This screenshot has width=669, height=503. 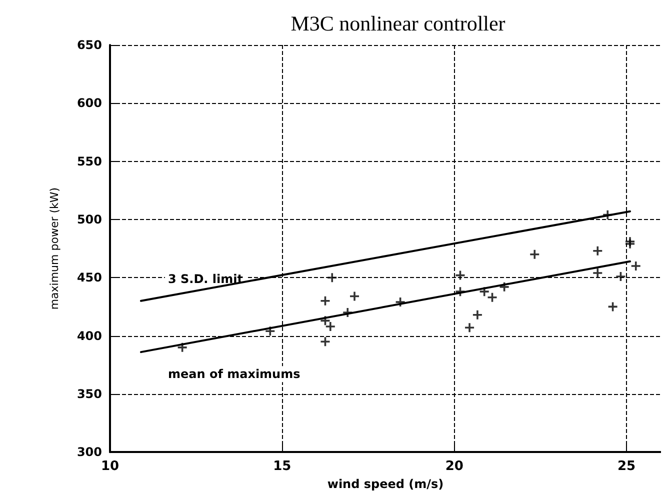 What do you see at coordinates (282, 466) in the screenshot?
I see `x-tick-label: 15` at bounding box center [282, 466].